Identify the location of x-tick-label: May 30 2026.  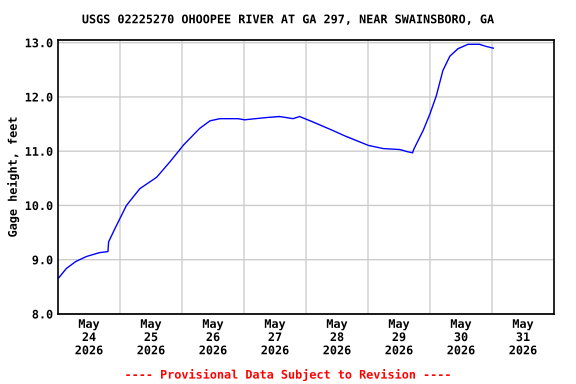
(461, 336).